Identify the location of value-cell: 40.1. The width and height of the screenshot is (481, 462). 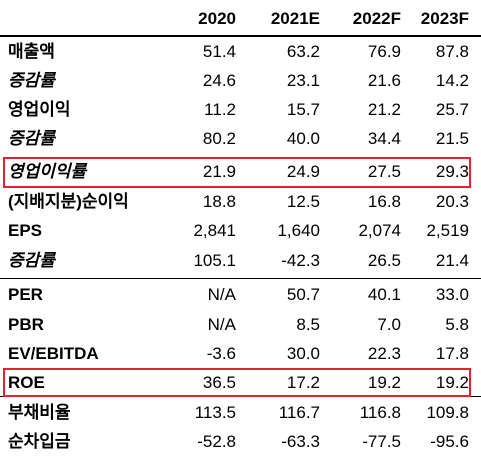
(384, 294).